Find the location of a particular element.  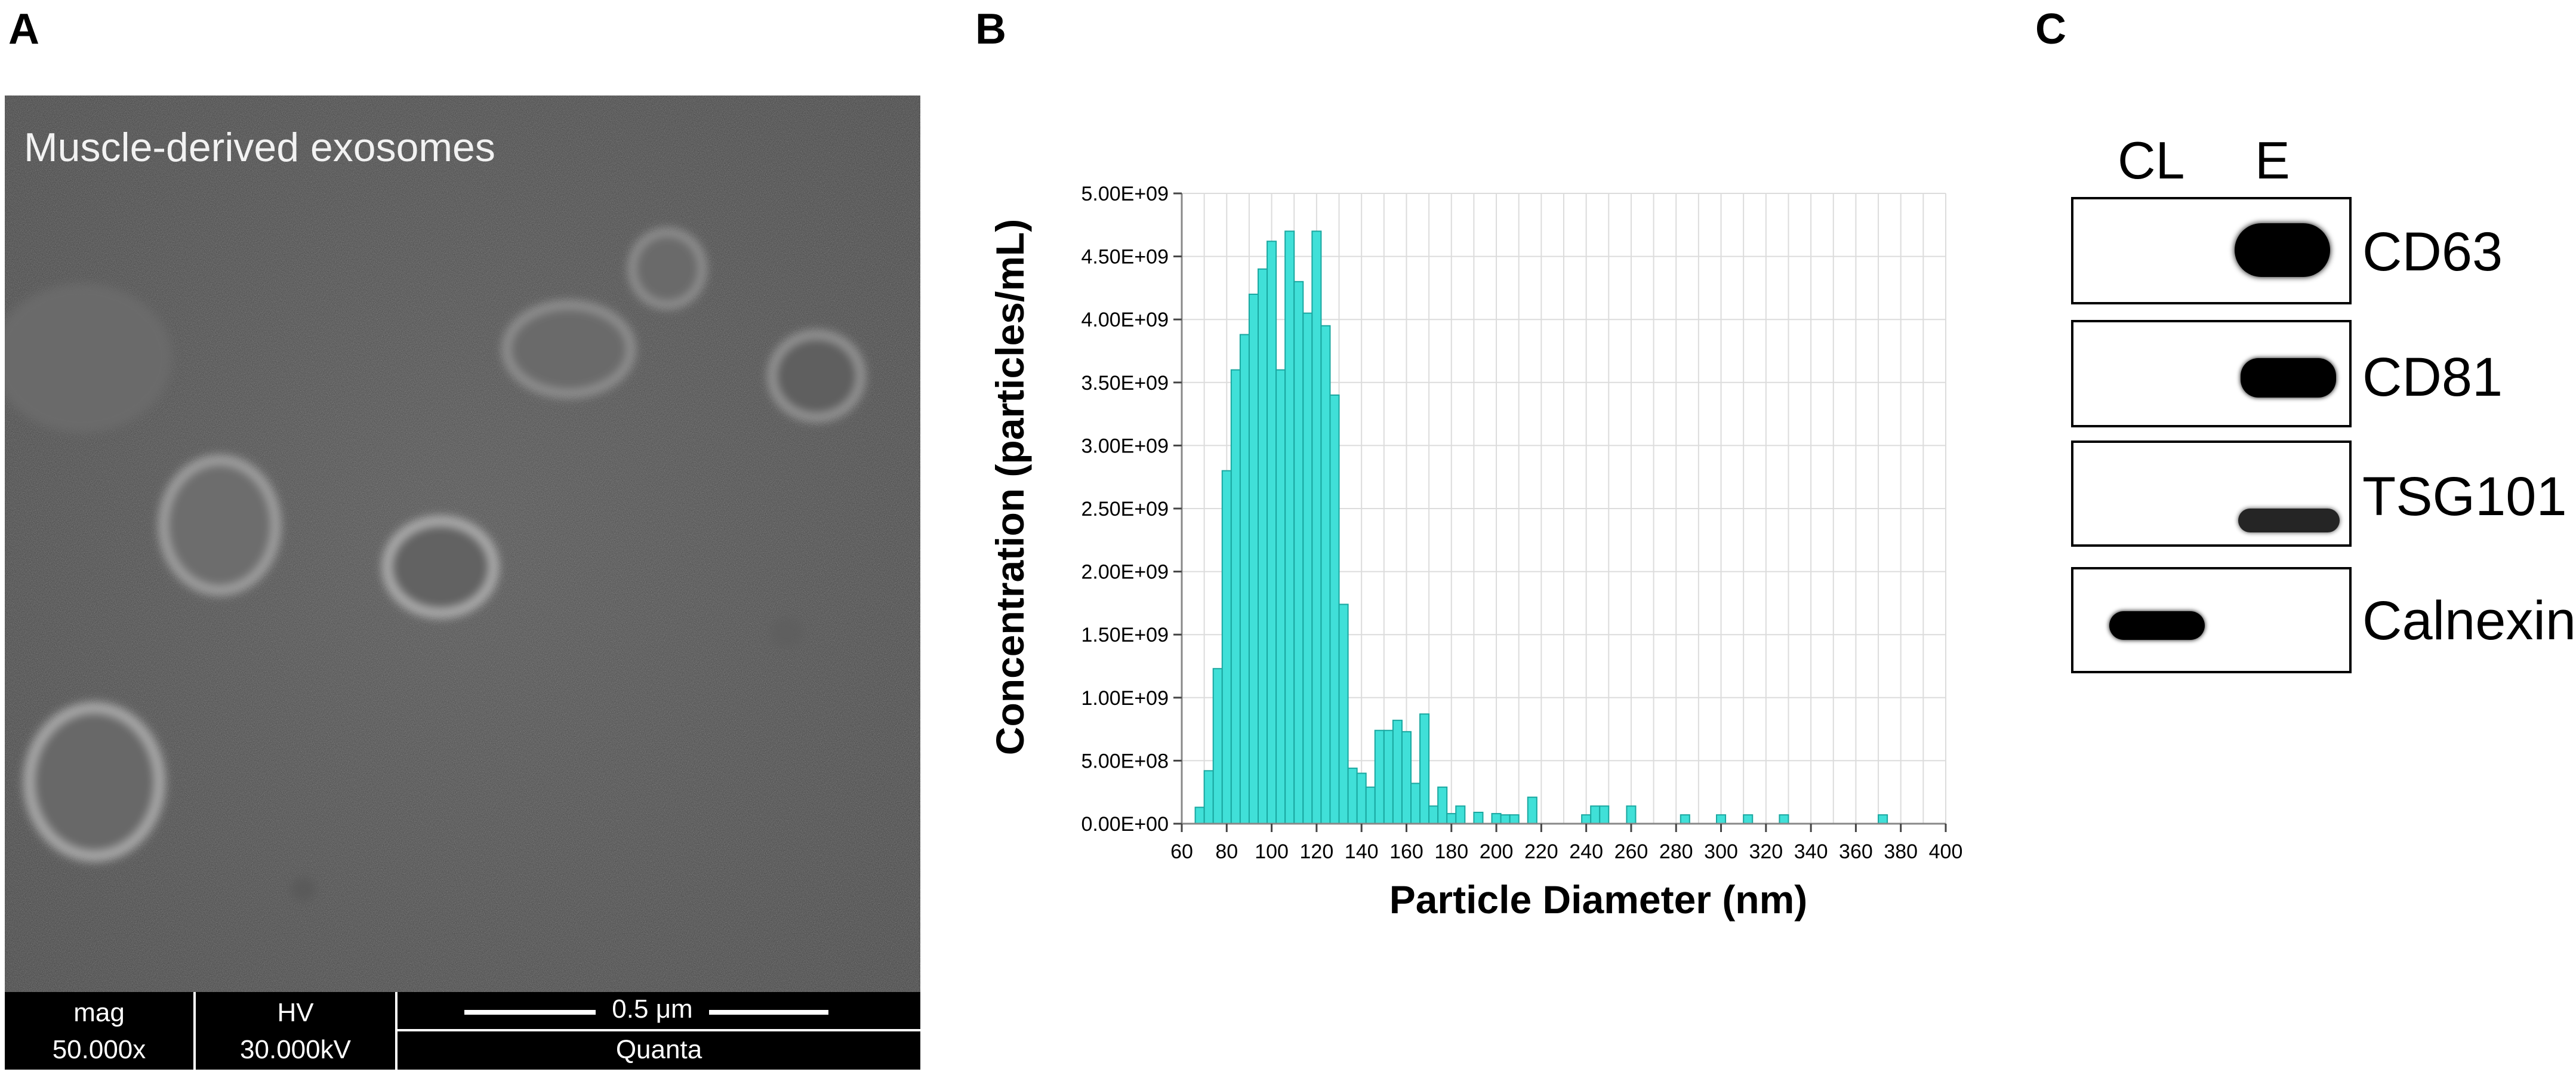

x-tick-label: 300 is located at coordinates (1721, 852).